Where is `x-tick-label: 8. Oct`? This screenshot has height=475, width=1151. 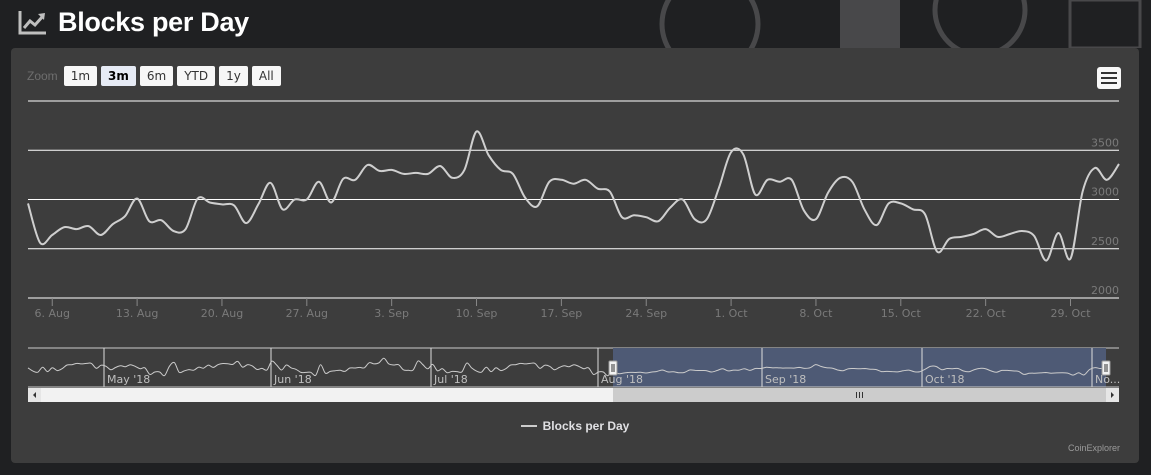
x-tick-label: 8. Oct is located at coordinates (816, 313).